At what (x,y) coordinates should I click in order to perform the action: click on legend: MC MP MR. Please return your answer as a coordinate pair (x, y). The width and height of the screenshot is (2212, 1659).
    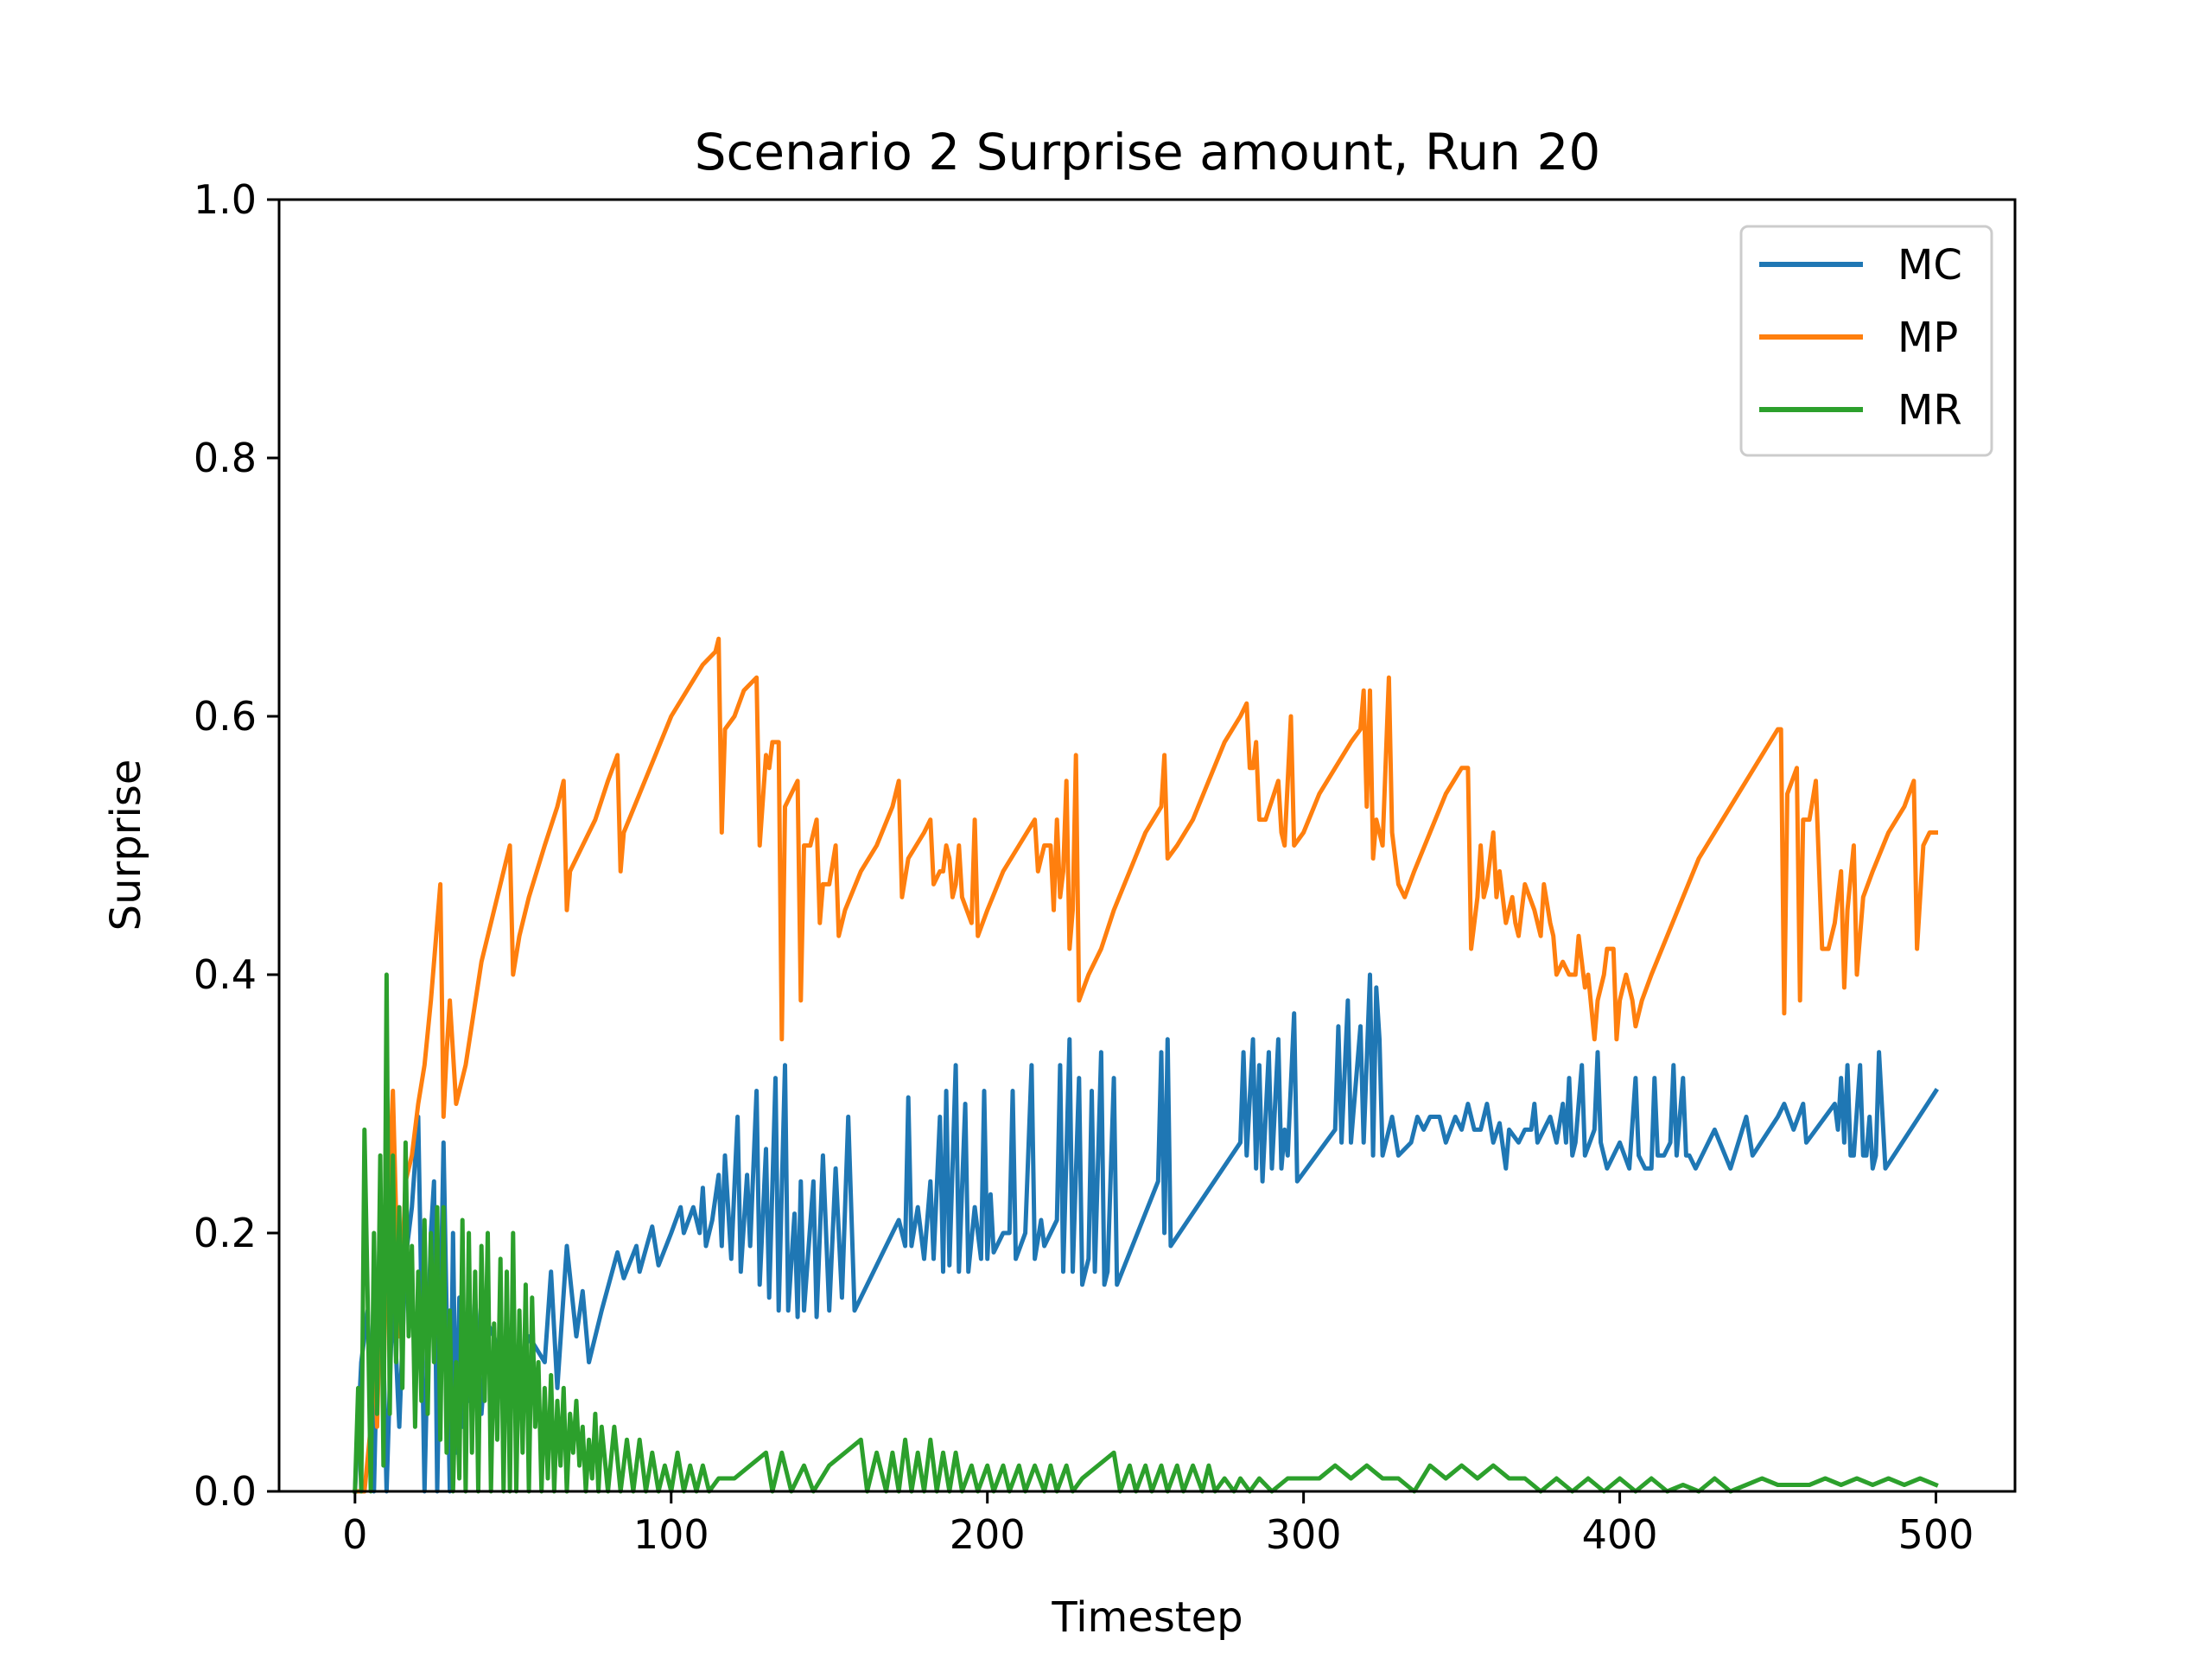
    Looking at the image, I should click on (1866, 341).